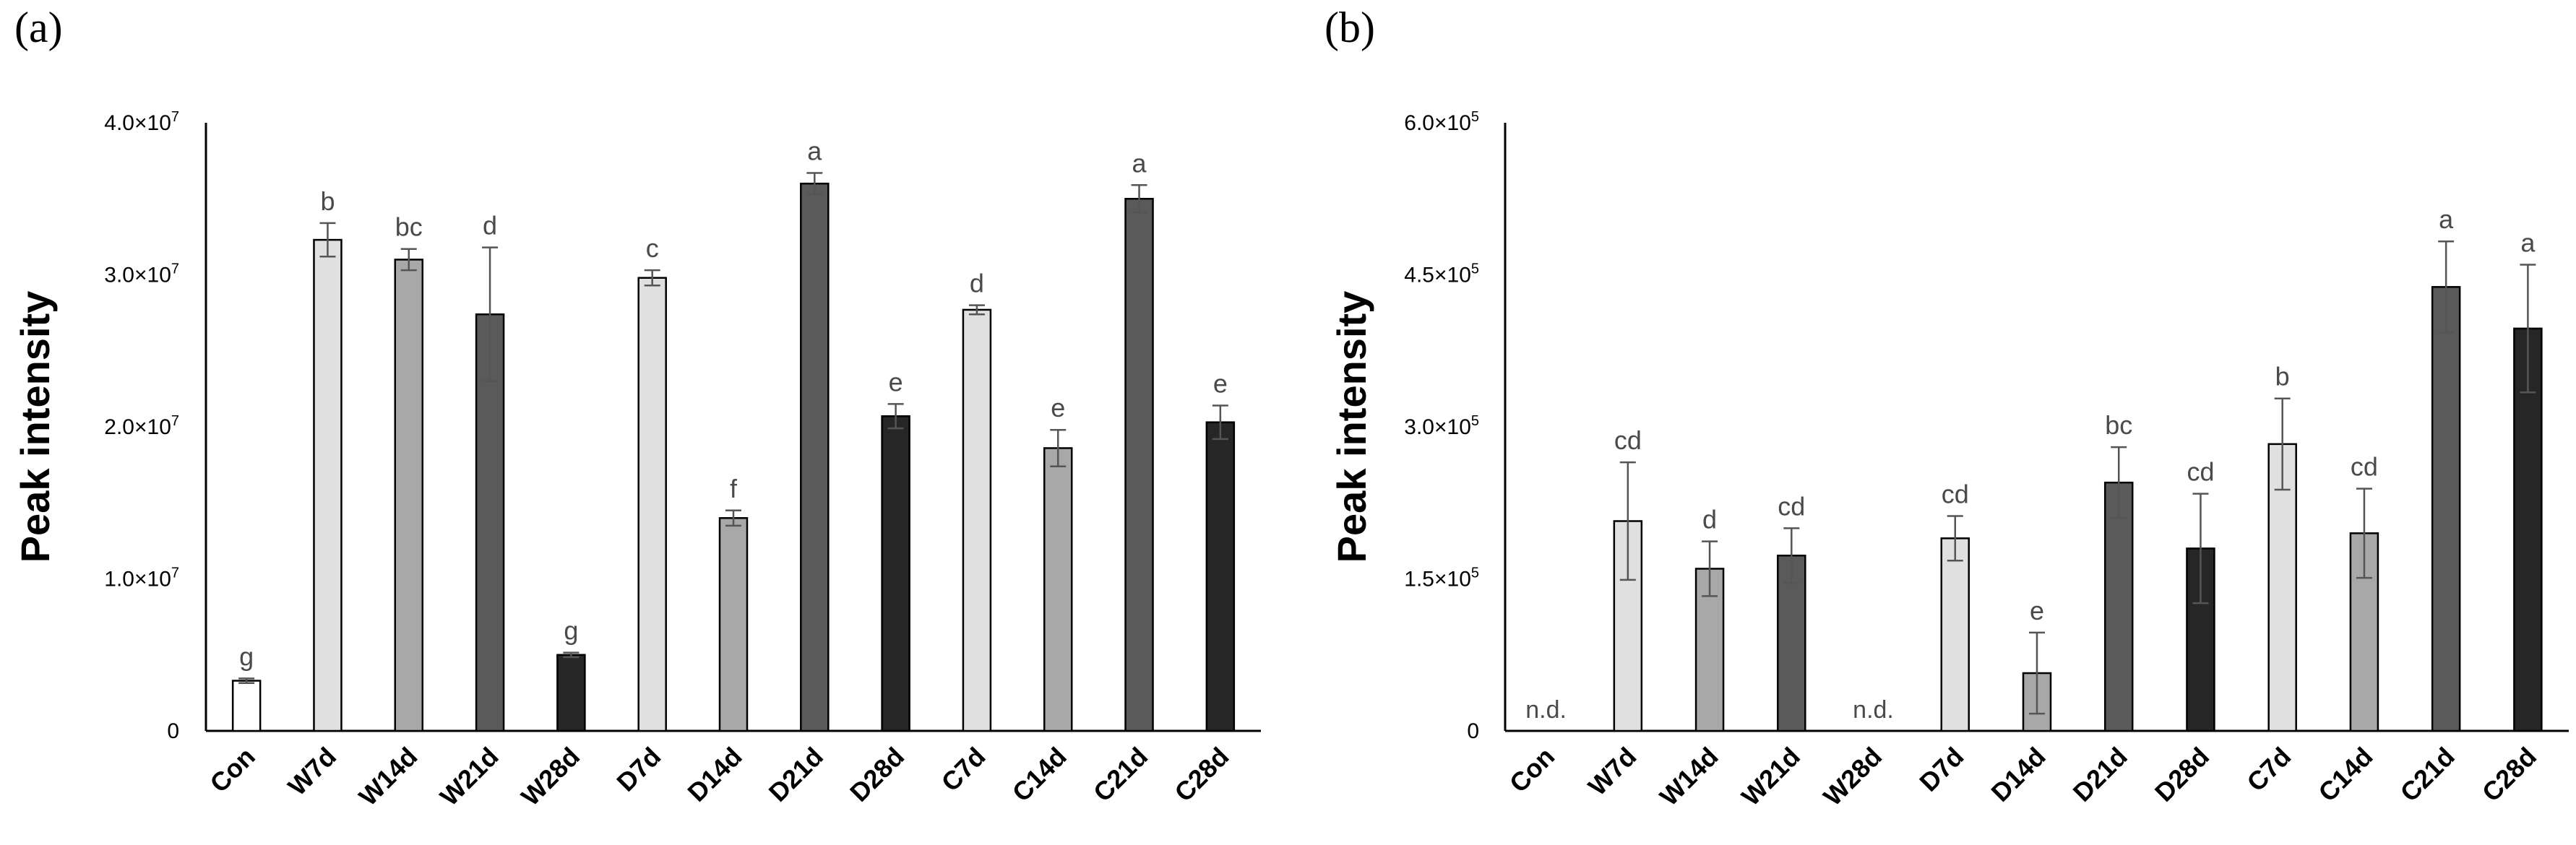  Describe the element at coordinates (652, 278) in the screenshot. I see `error-bar-D7d` at that location.